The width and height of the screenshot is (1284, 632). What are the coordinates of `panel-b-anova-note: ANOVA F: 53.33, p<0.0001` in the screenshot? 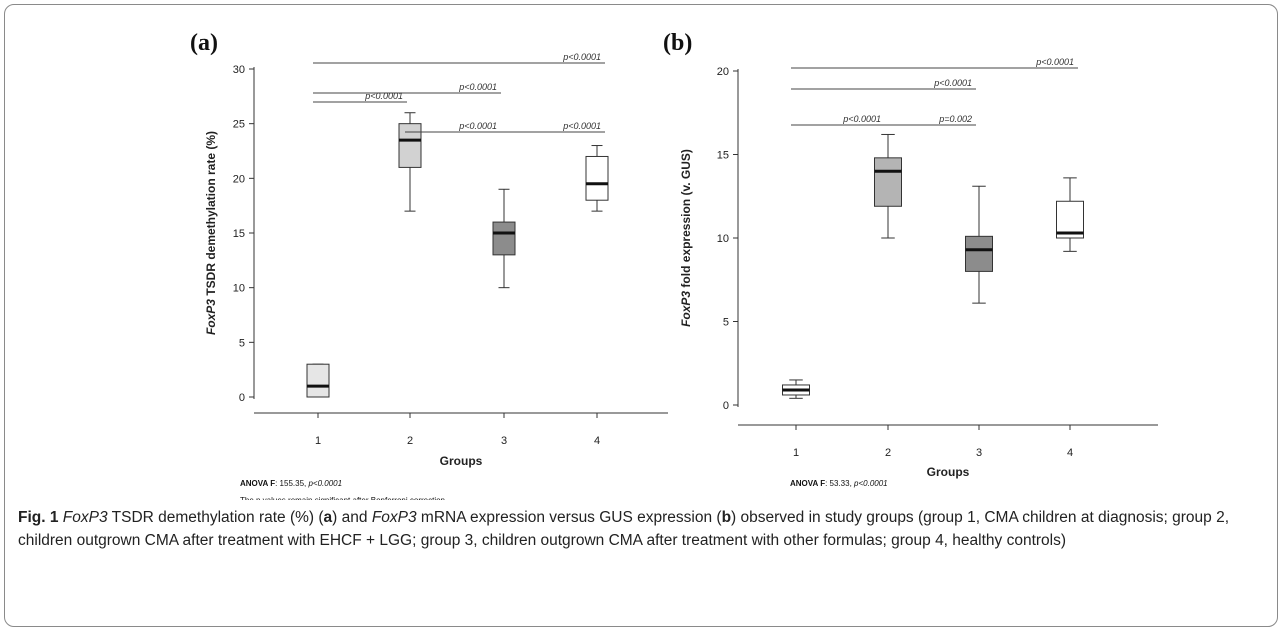 It's located at (839, 483).